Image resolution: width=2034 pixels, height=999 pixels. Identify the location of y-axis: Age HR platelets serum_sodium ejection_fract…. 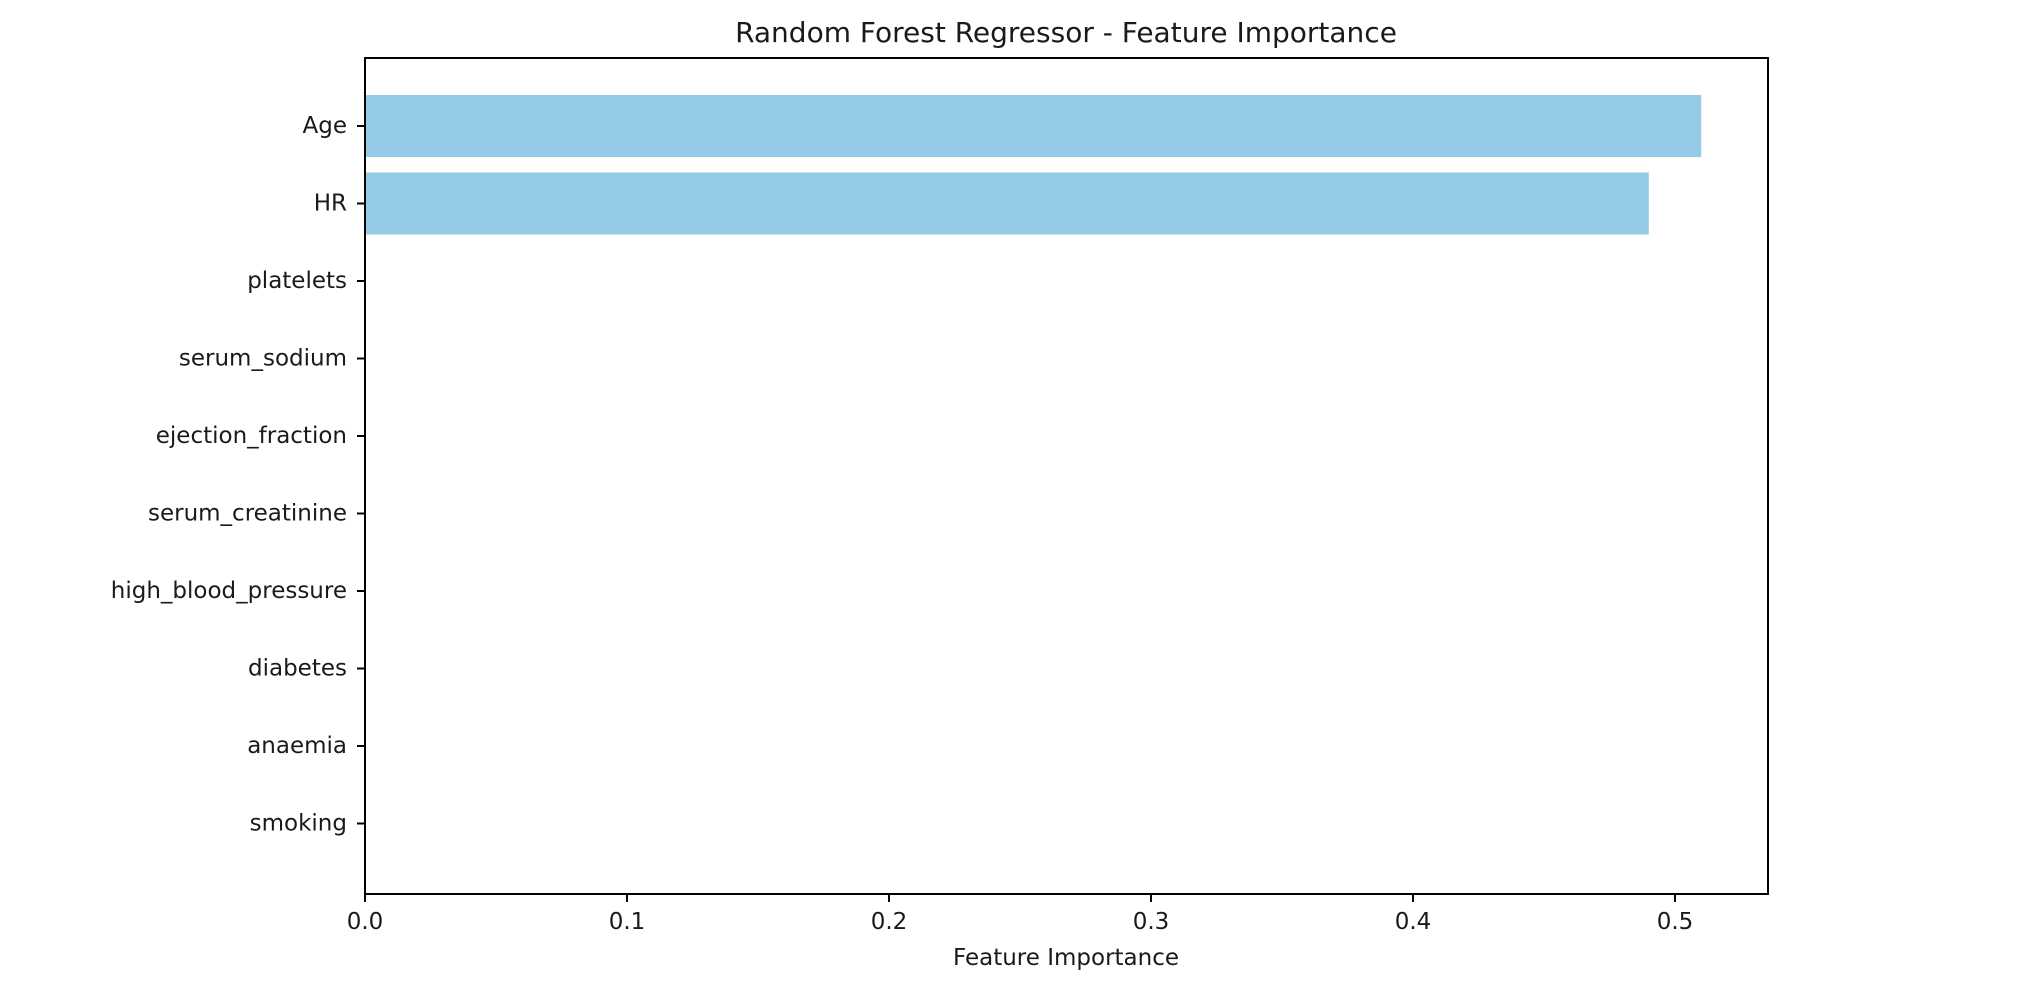
(238, 475).